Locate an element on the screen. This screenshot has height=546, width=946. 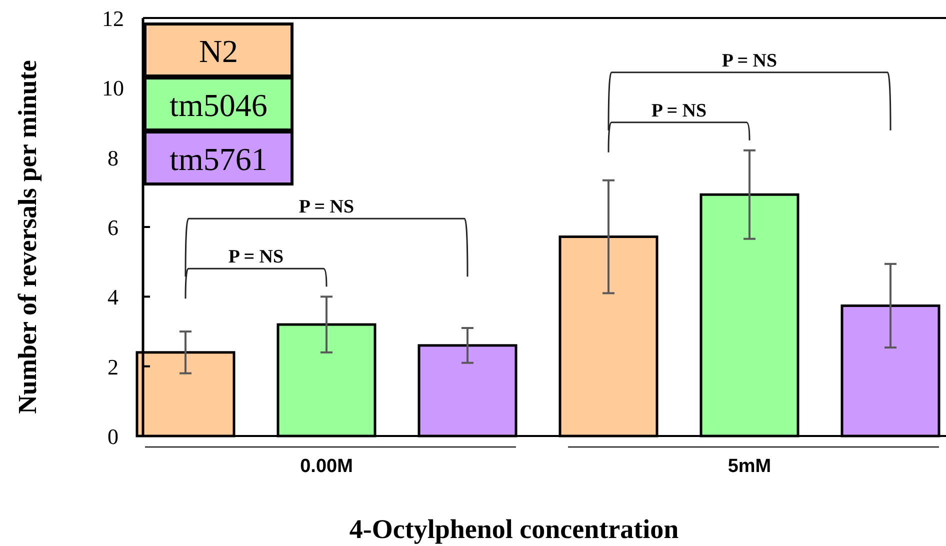
text: N2 is located at coordinates (218, 51).